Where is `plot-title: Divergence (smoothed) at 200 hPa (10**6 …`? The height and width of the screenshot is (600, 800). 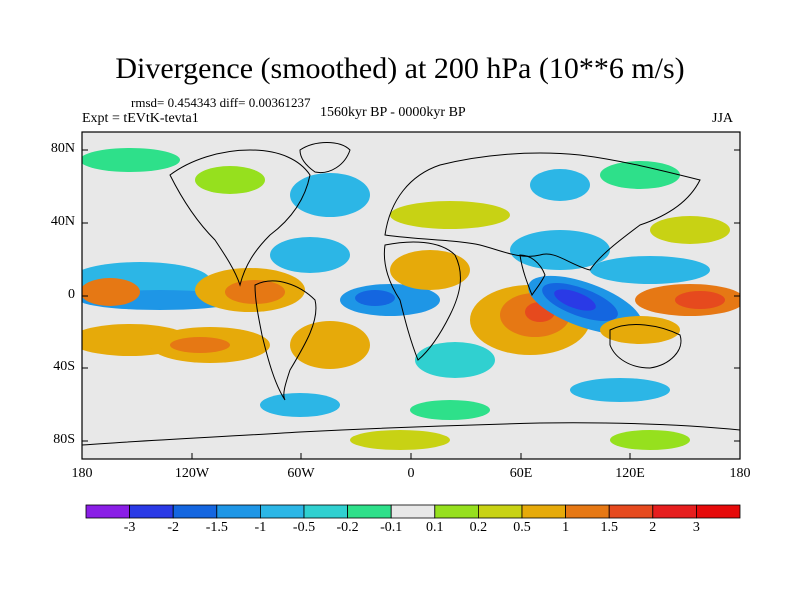
plot-title: Divergence (smoothed) at 200 hPa (10**6 … is located at coordinates (400, 68).